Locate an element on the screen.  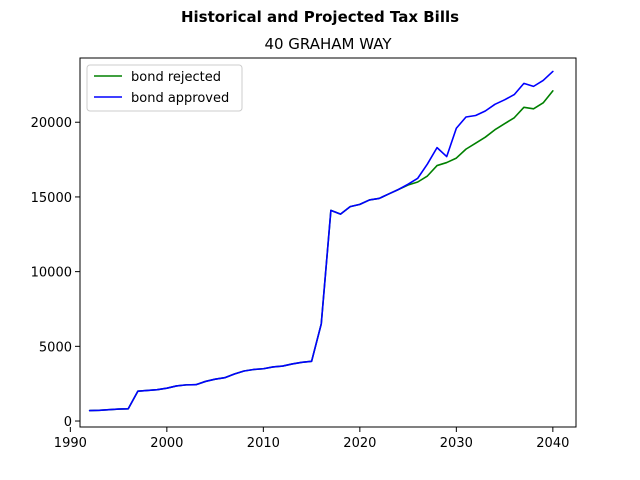
legend-box is located at coordinates (164, 88).